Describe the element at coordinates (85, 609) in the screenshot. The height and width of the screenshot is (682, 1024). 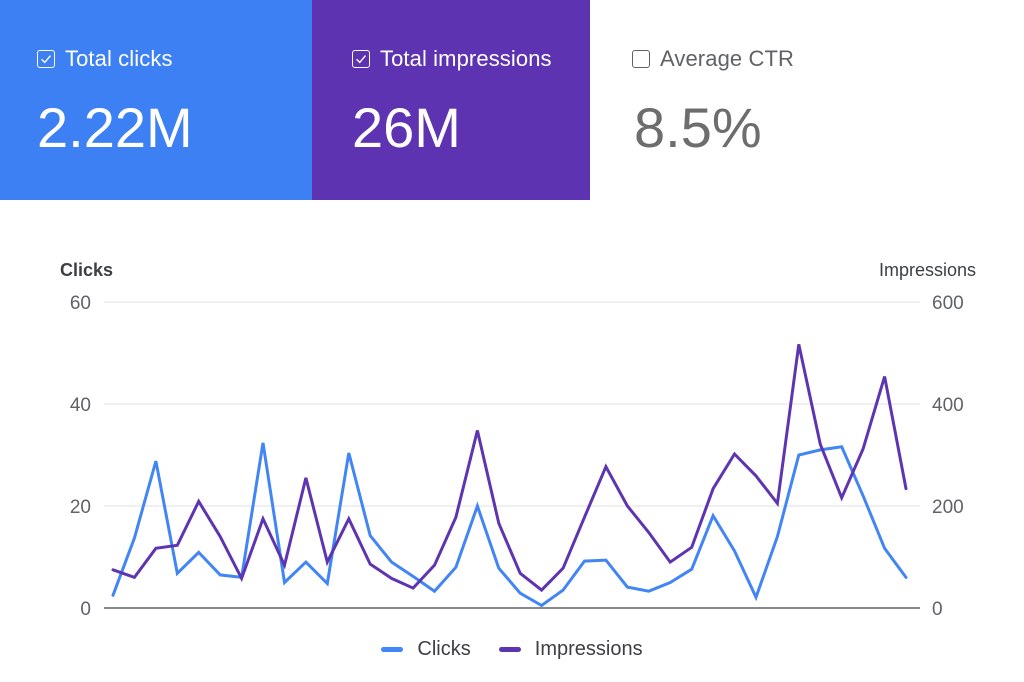
I see `left-tick-label: 0` at that location.